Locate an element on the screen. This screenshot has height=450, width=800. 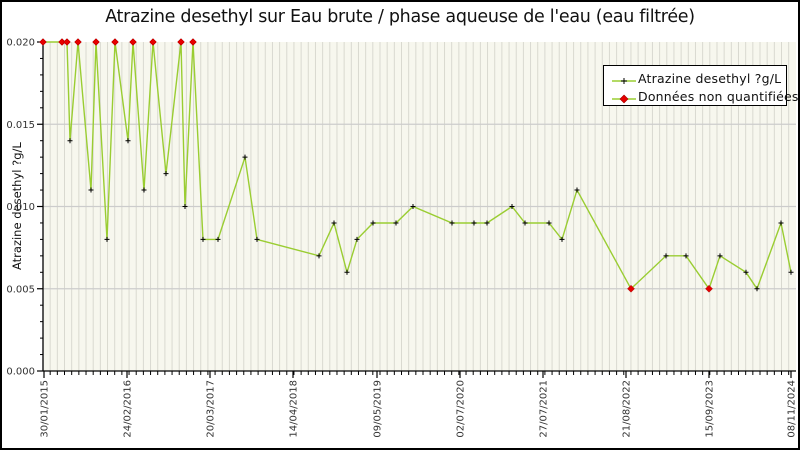
x-tick-label: 15/09/2023 is located at coordinates (710, 409).